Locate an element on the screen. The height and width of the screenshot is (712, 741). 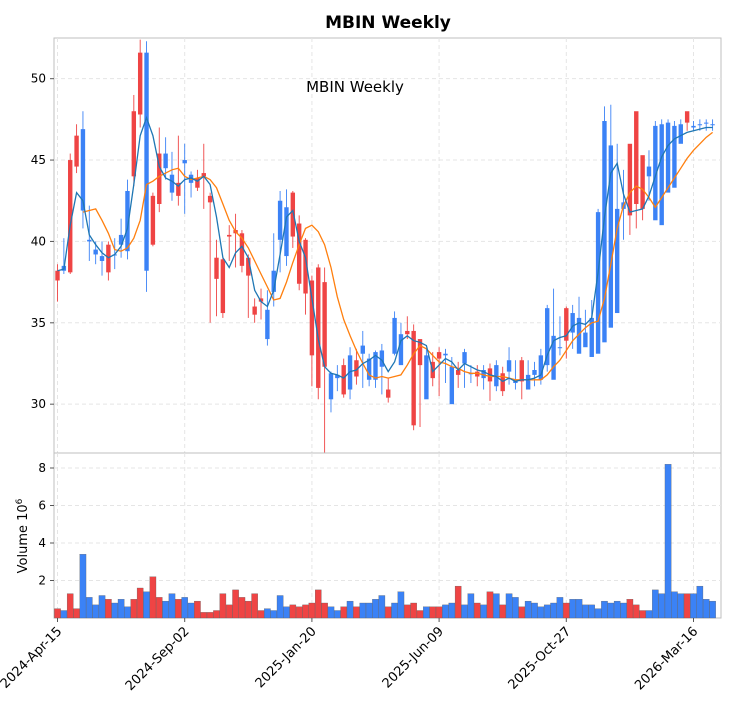
x-tick-label: 2025-Jan-20 is located at coordinates (286, 657).